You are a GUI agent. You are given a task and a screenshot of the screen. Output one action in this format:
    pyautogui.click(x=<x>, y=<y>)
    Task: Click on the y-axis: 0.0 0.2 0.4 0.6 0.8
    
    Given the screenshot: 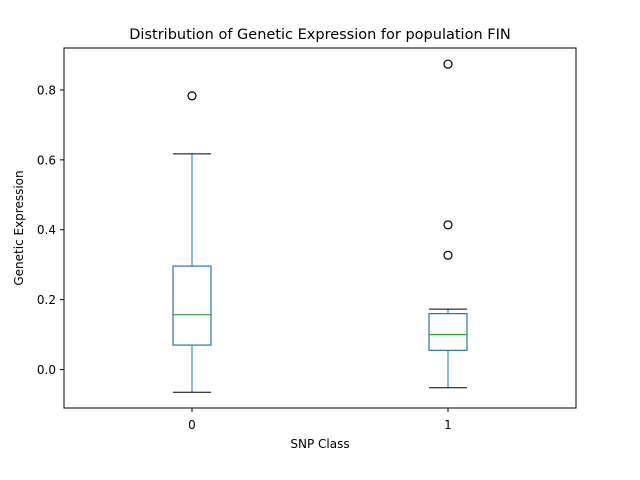 What is the action you would take?
    pyautogui.click(x=50, y=230)
    